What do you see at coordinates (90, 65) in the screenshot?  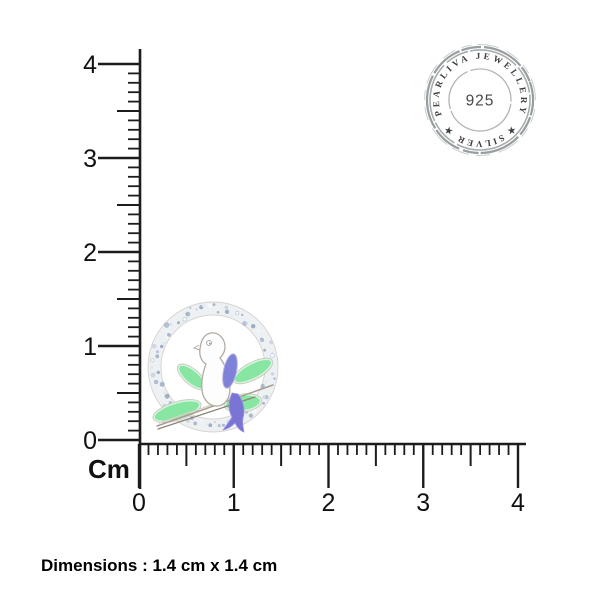 I see `vertical-ruler-label: 4` at bounding box center [90, 65].